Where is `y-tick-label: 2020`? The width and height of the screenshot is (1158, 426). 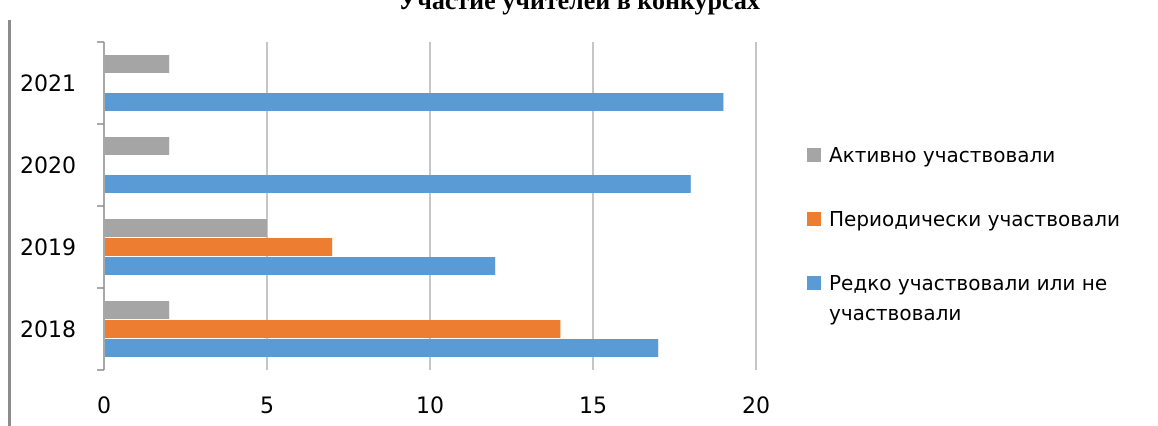 y-tick-label: 2020 is located at coordinates (48, 166).